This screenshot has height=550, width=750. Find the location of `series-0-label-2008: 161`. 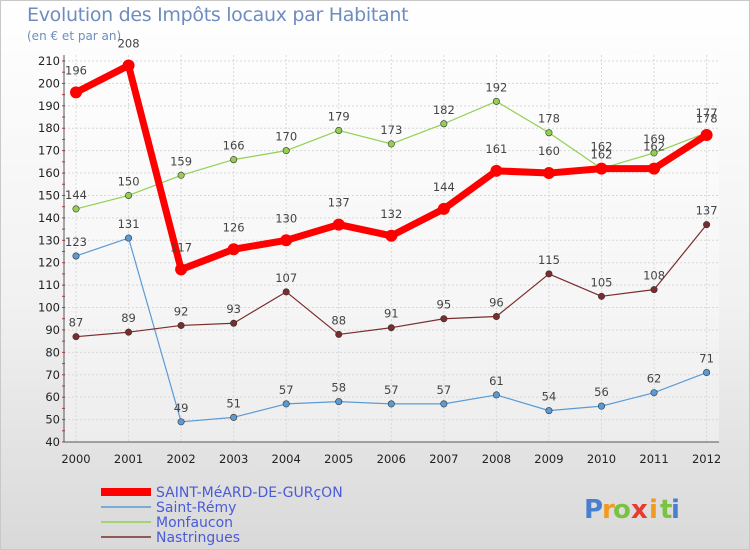

series-0-label-2008: 161 is located at coordinates (496, 149).